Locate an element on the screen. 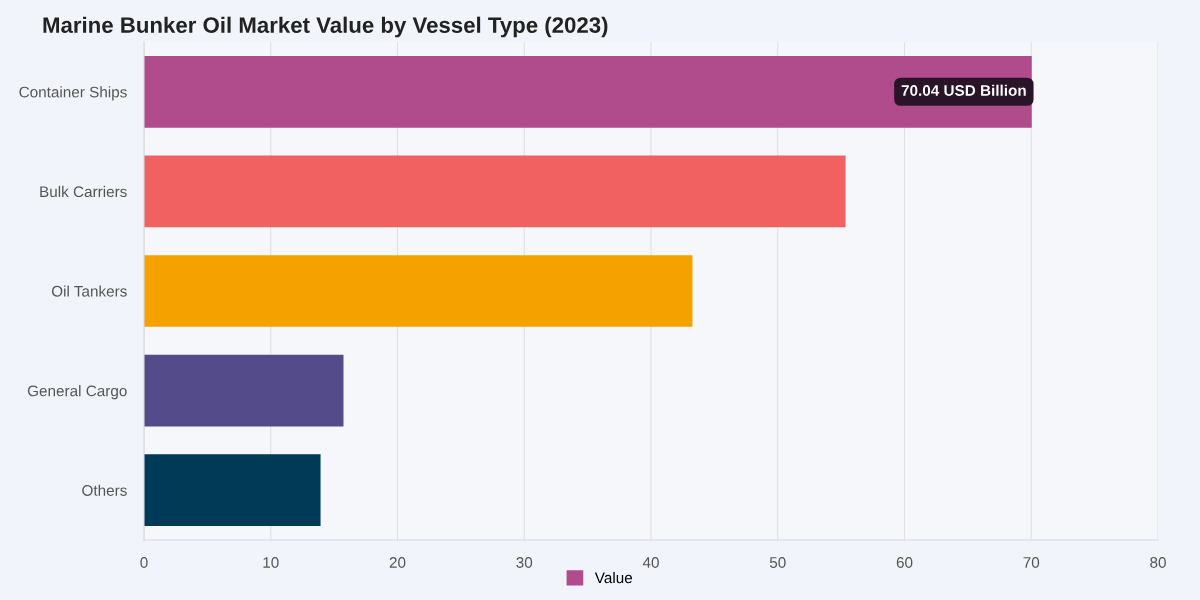  x-tick-label: 0 is located at coordinates (144, 562).